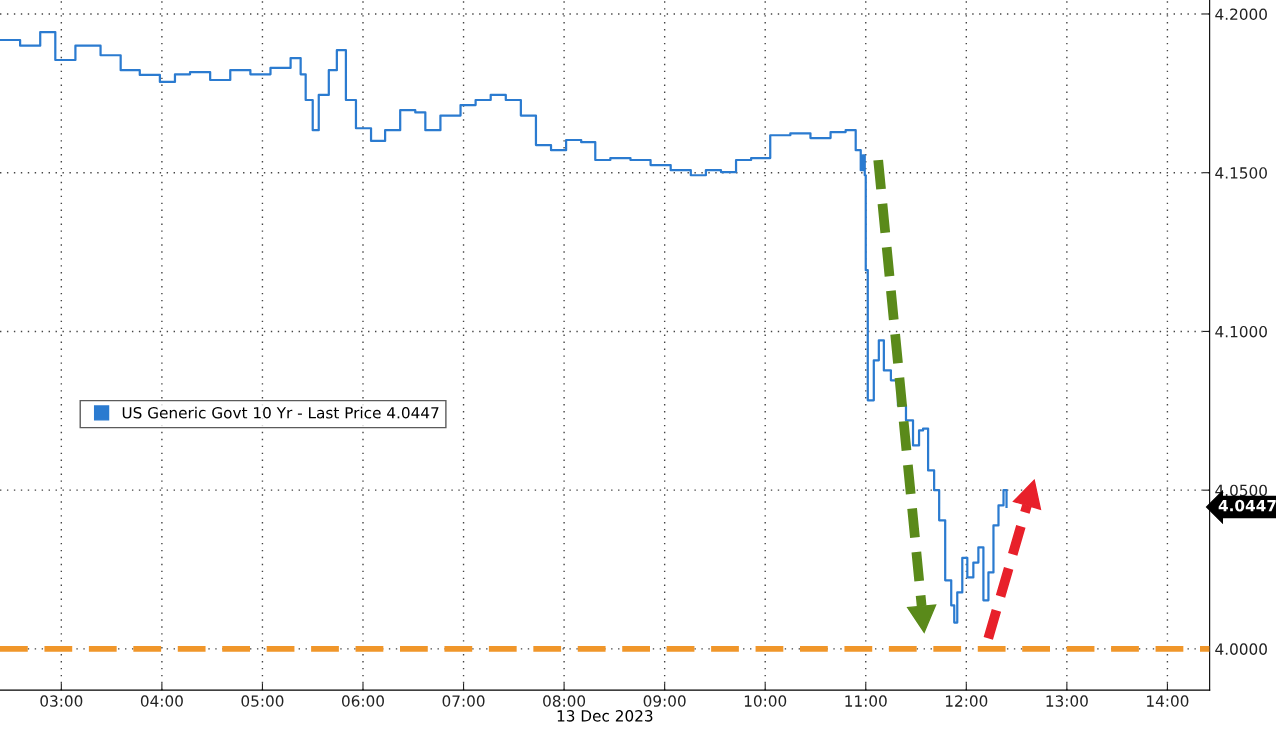 Image resolution: width=1276 pixels, height=735 pixels. Describe the element at coordinates (1247, 505) in the screenshot. I see `text: 4.0447` at that location.